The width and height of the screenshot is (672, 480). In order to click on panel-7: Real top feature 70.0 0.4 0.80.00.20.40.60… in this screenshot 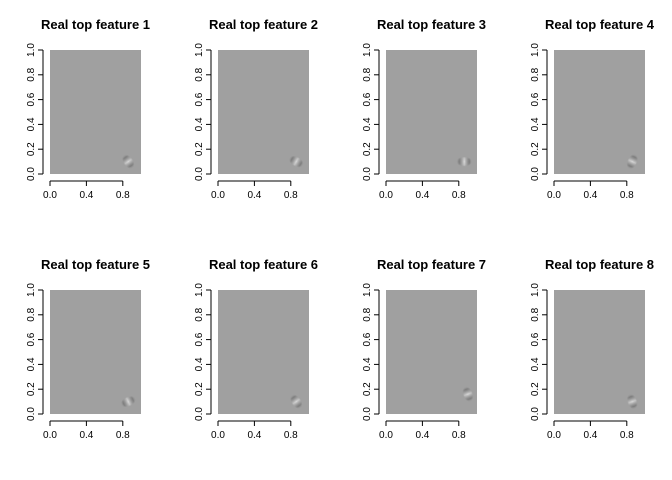, I will do `click(424, 349)`.